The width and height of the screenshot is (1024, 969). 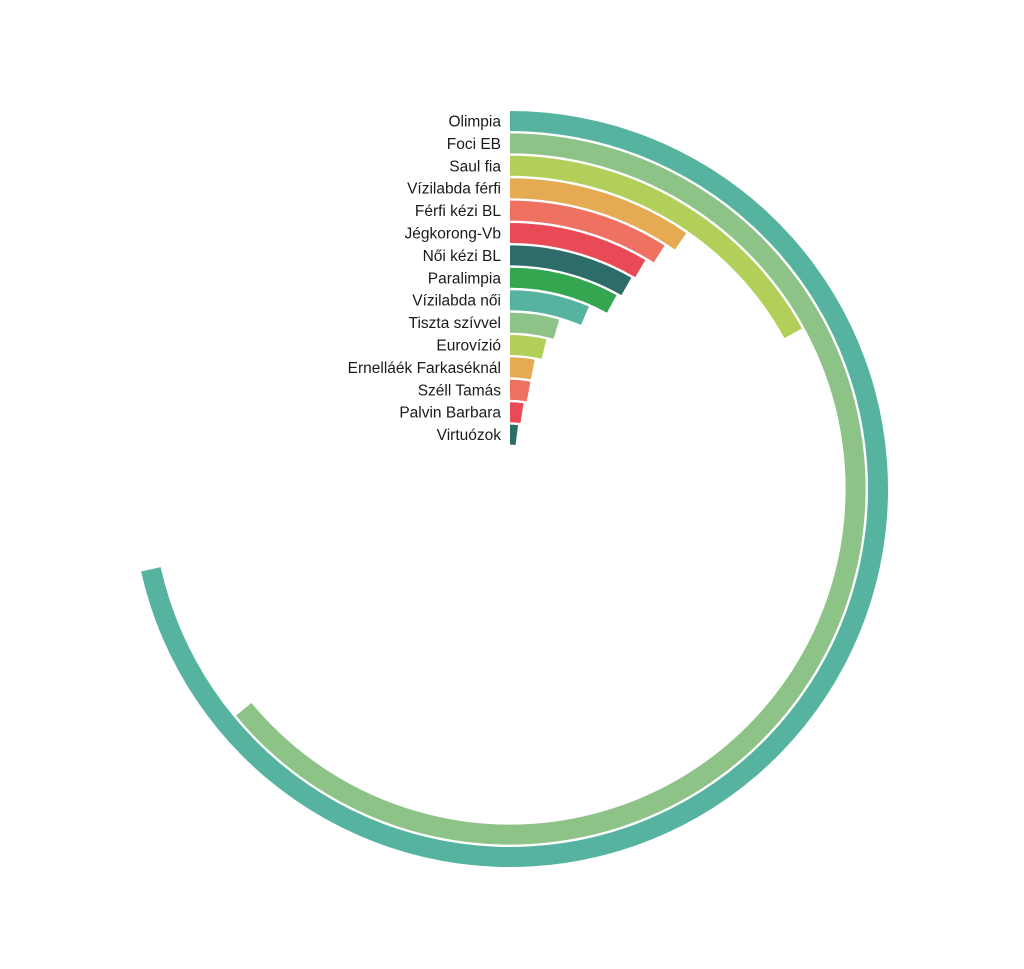 What do you see at coordinates (469, 435) in the screenshot?
I see `label-virtuózok: Virtuózok` at bounding box center [469, 435].